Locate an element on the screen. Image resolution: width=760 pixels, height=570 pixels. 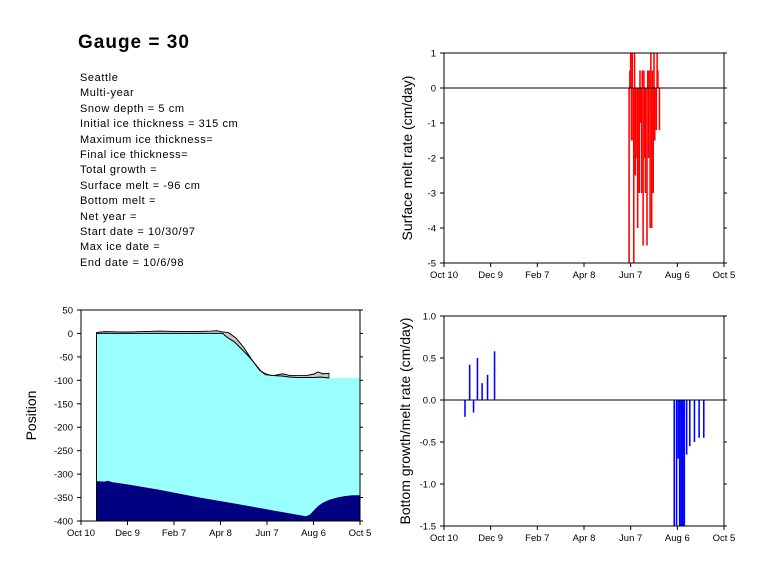
info-line: Max ice date = is located at coordinates (120, 247).